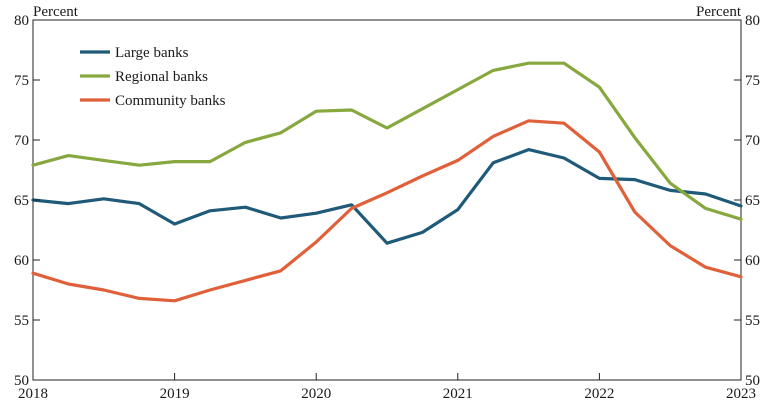 This screenshot has height=406, width=771. Describe the element at coordinates (752, 21) in the screenshot. I see `y-tick-label-right: 80` at that location.